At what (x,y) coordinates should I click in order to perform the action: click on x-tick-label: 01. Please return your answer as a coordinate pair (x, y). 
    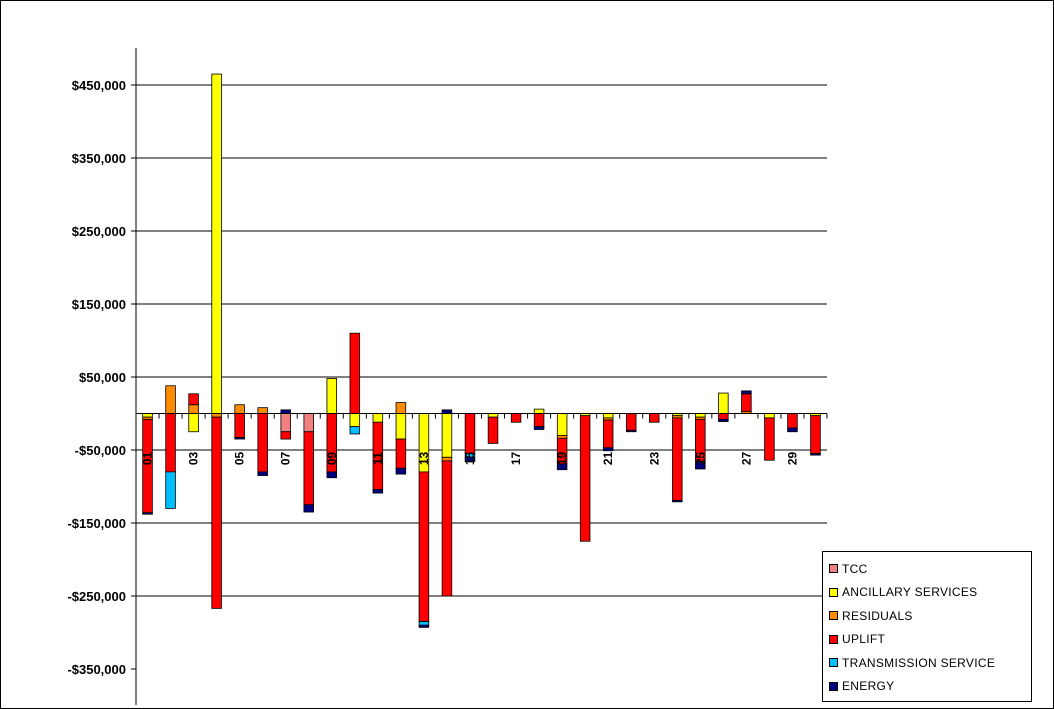
    Looking at the image, I should click on (148, 459).